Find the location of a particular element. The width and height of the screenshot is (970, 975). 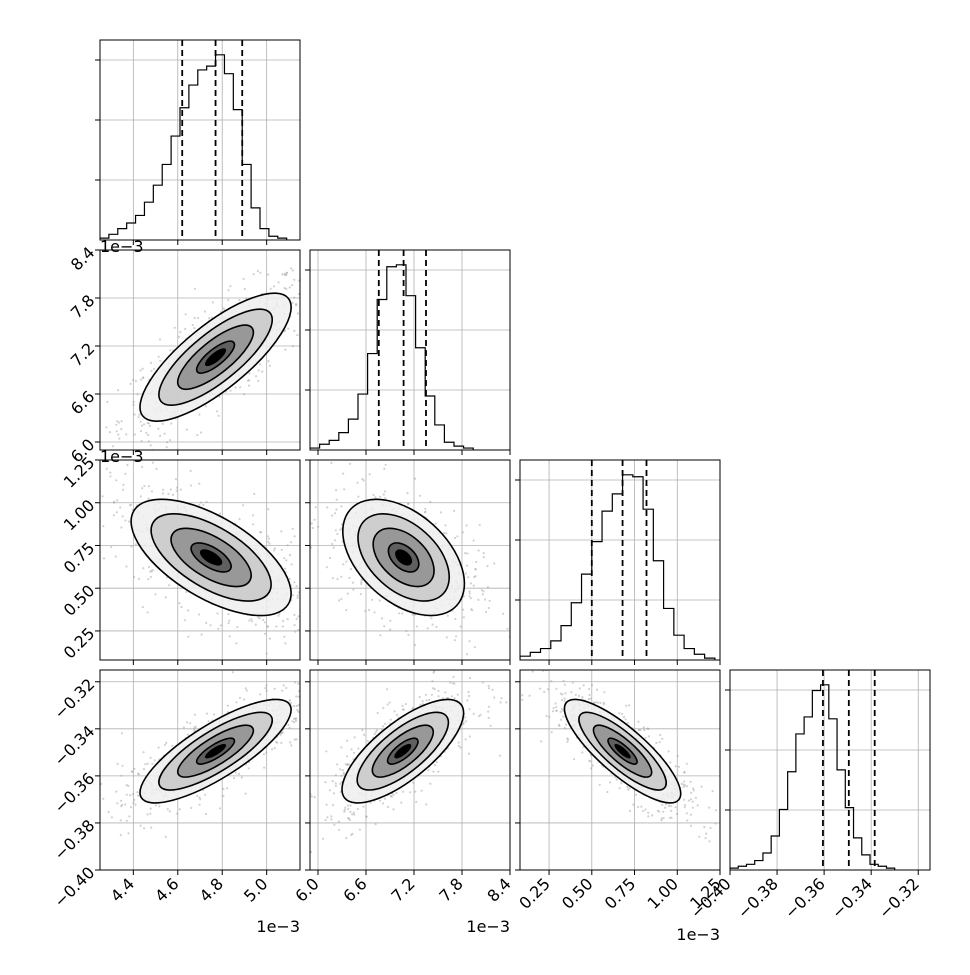

scatter-panel-p0-p3: 4.4 4.6 4.8 5.0 −0.40−0.38−0.36−0.34−0.32 is located at coordinates (181, 790).